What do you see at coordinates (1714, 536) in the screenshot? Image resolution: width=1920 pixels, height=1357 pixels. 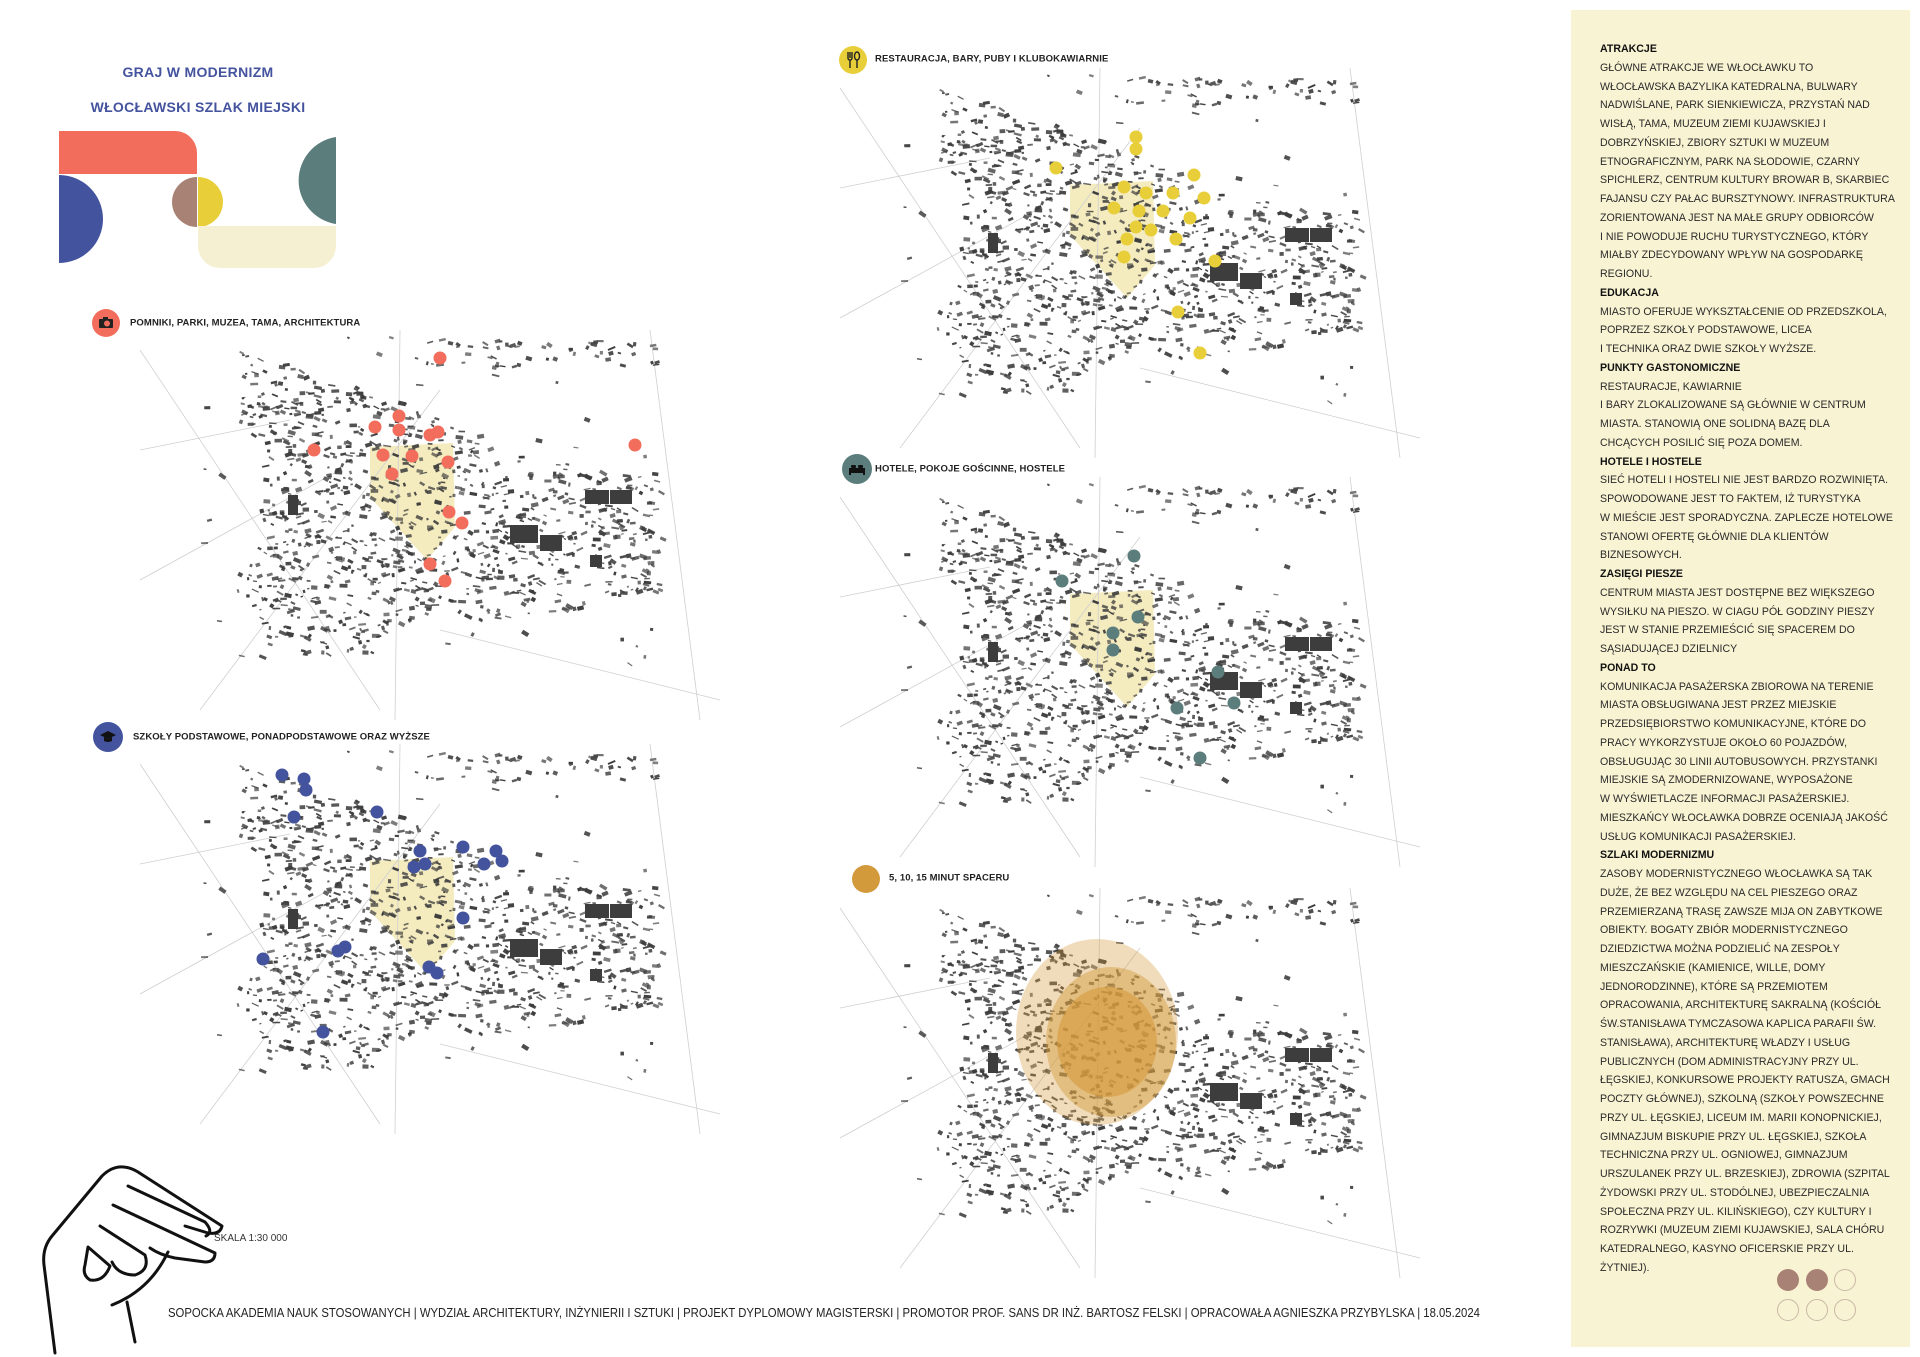 I see `section-text-line: STANOWI OFERTĘ GŁÓWNIE DLA KLIENTÓW` at bounding box center [1714, 536].